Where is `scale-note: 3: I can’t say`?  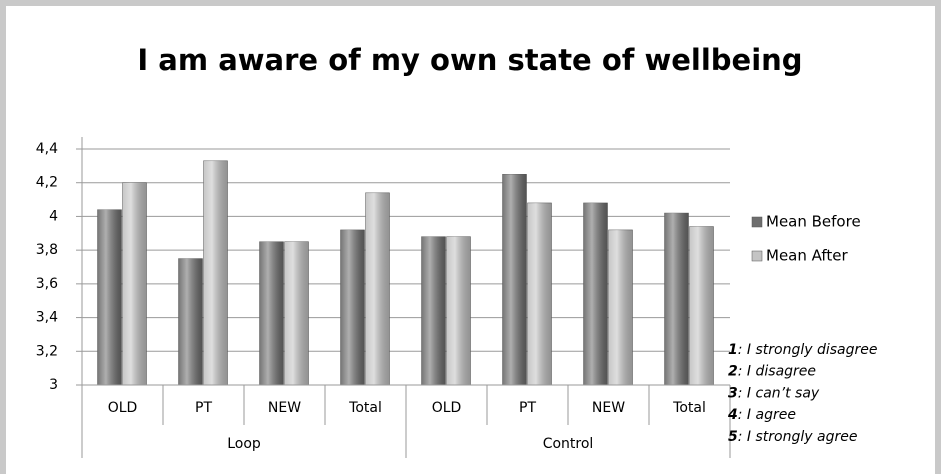
scale-note: 3: I can’t say is located at coordinates (774, 393).